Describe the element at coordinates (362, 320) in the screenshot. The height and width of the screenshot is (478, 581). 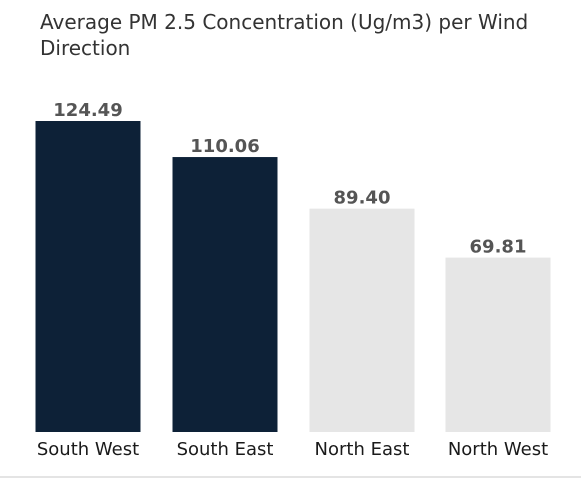
I see `bar-north-east` at that location.